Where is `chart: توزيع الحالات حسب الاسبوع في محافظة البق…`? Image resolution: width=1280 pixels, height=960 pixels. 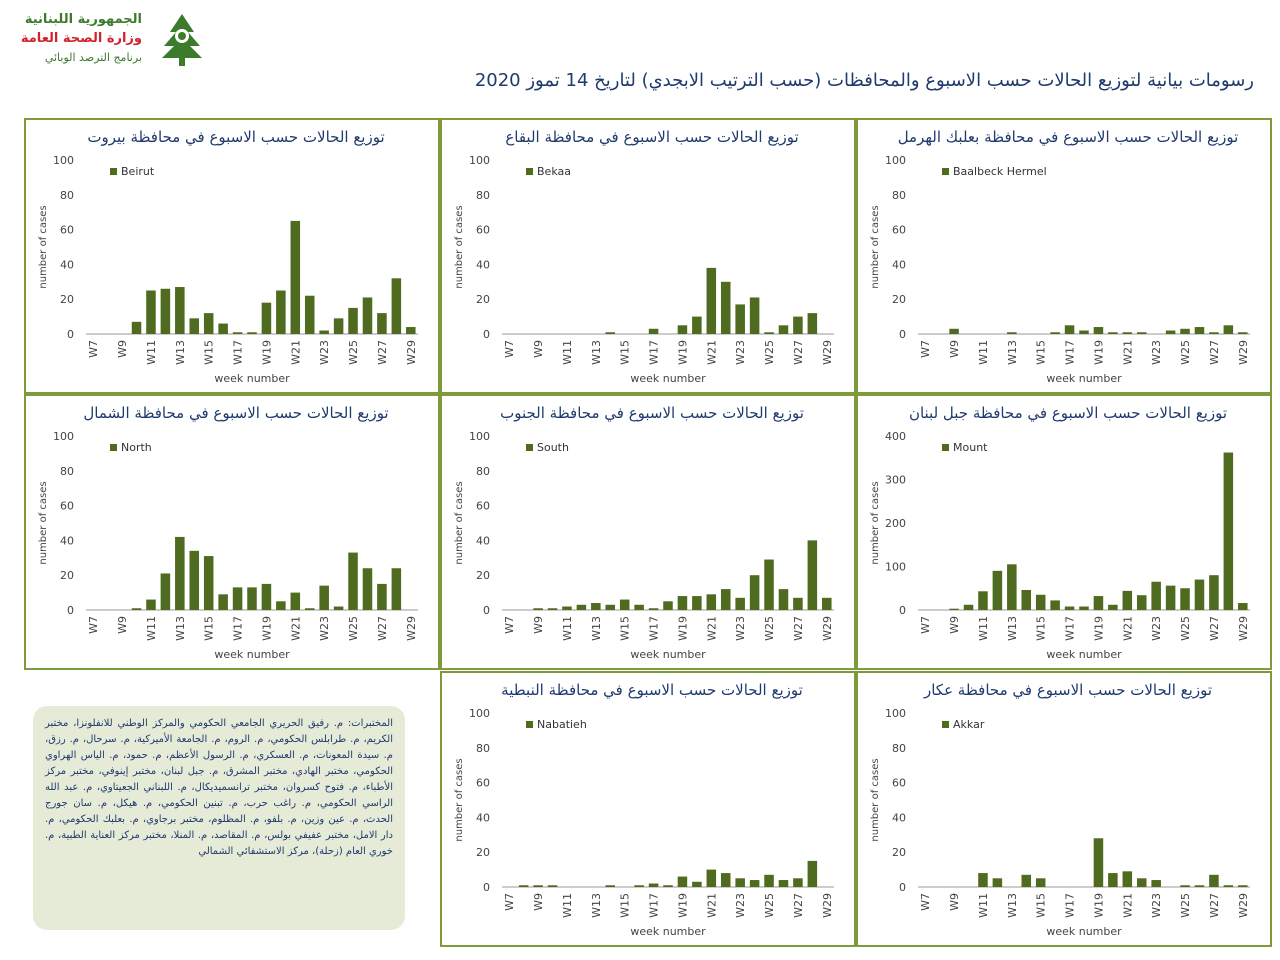
chart: توزيع الحالات حسب الاسبوع في محافظة البق… is located at coordinates (644, 256).